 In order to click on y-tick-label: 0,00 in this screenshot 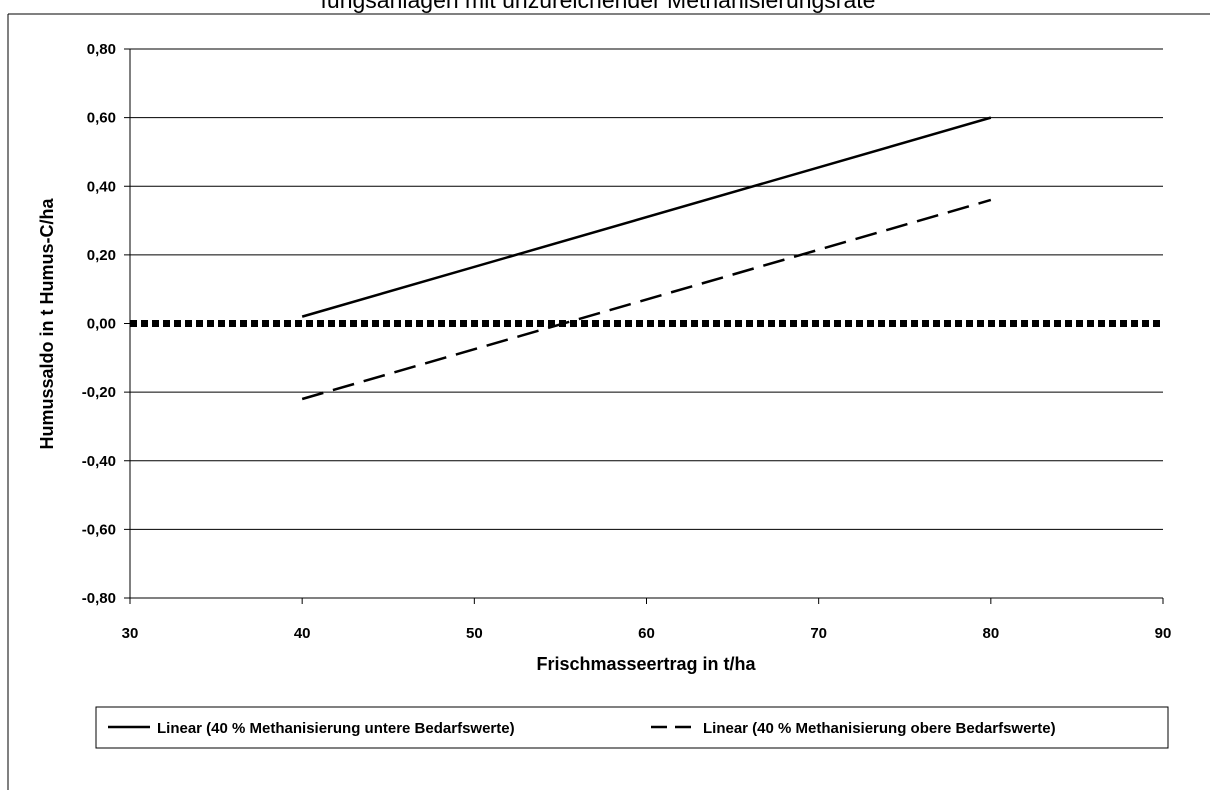, I will do `click(101, 324)`.